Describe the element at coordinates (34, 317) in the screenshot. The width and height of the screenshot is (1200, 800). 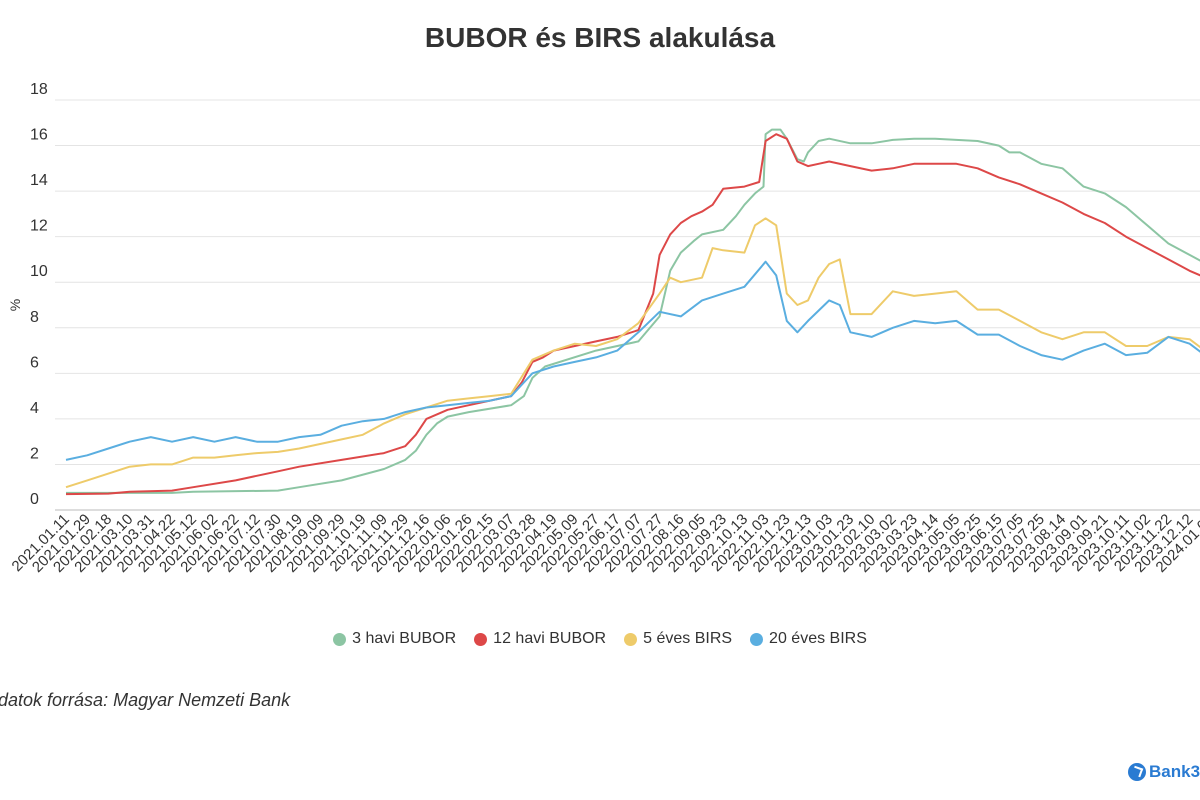
I see `y-tick-label: 8` at that location.